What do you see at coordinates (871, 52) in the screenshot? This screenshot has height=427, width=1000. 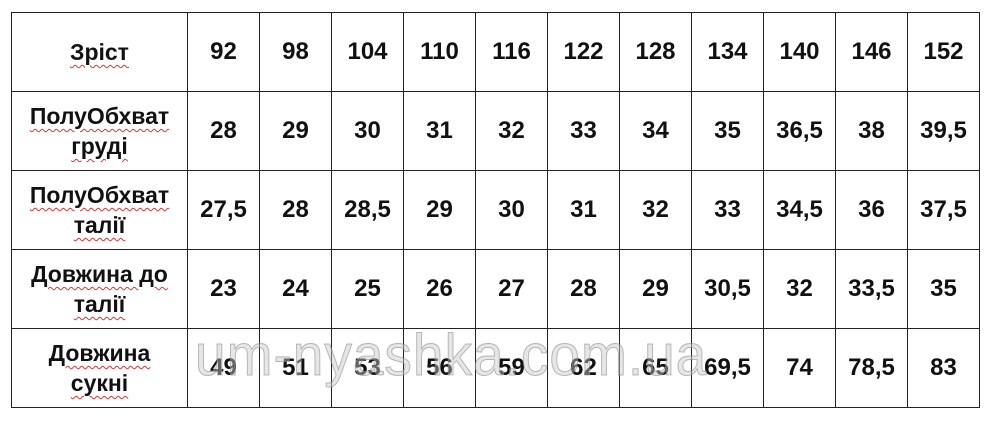 I see `table-cell: 146` at bounding box center [871, 52].